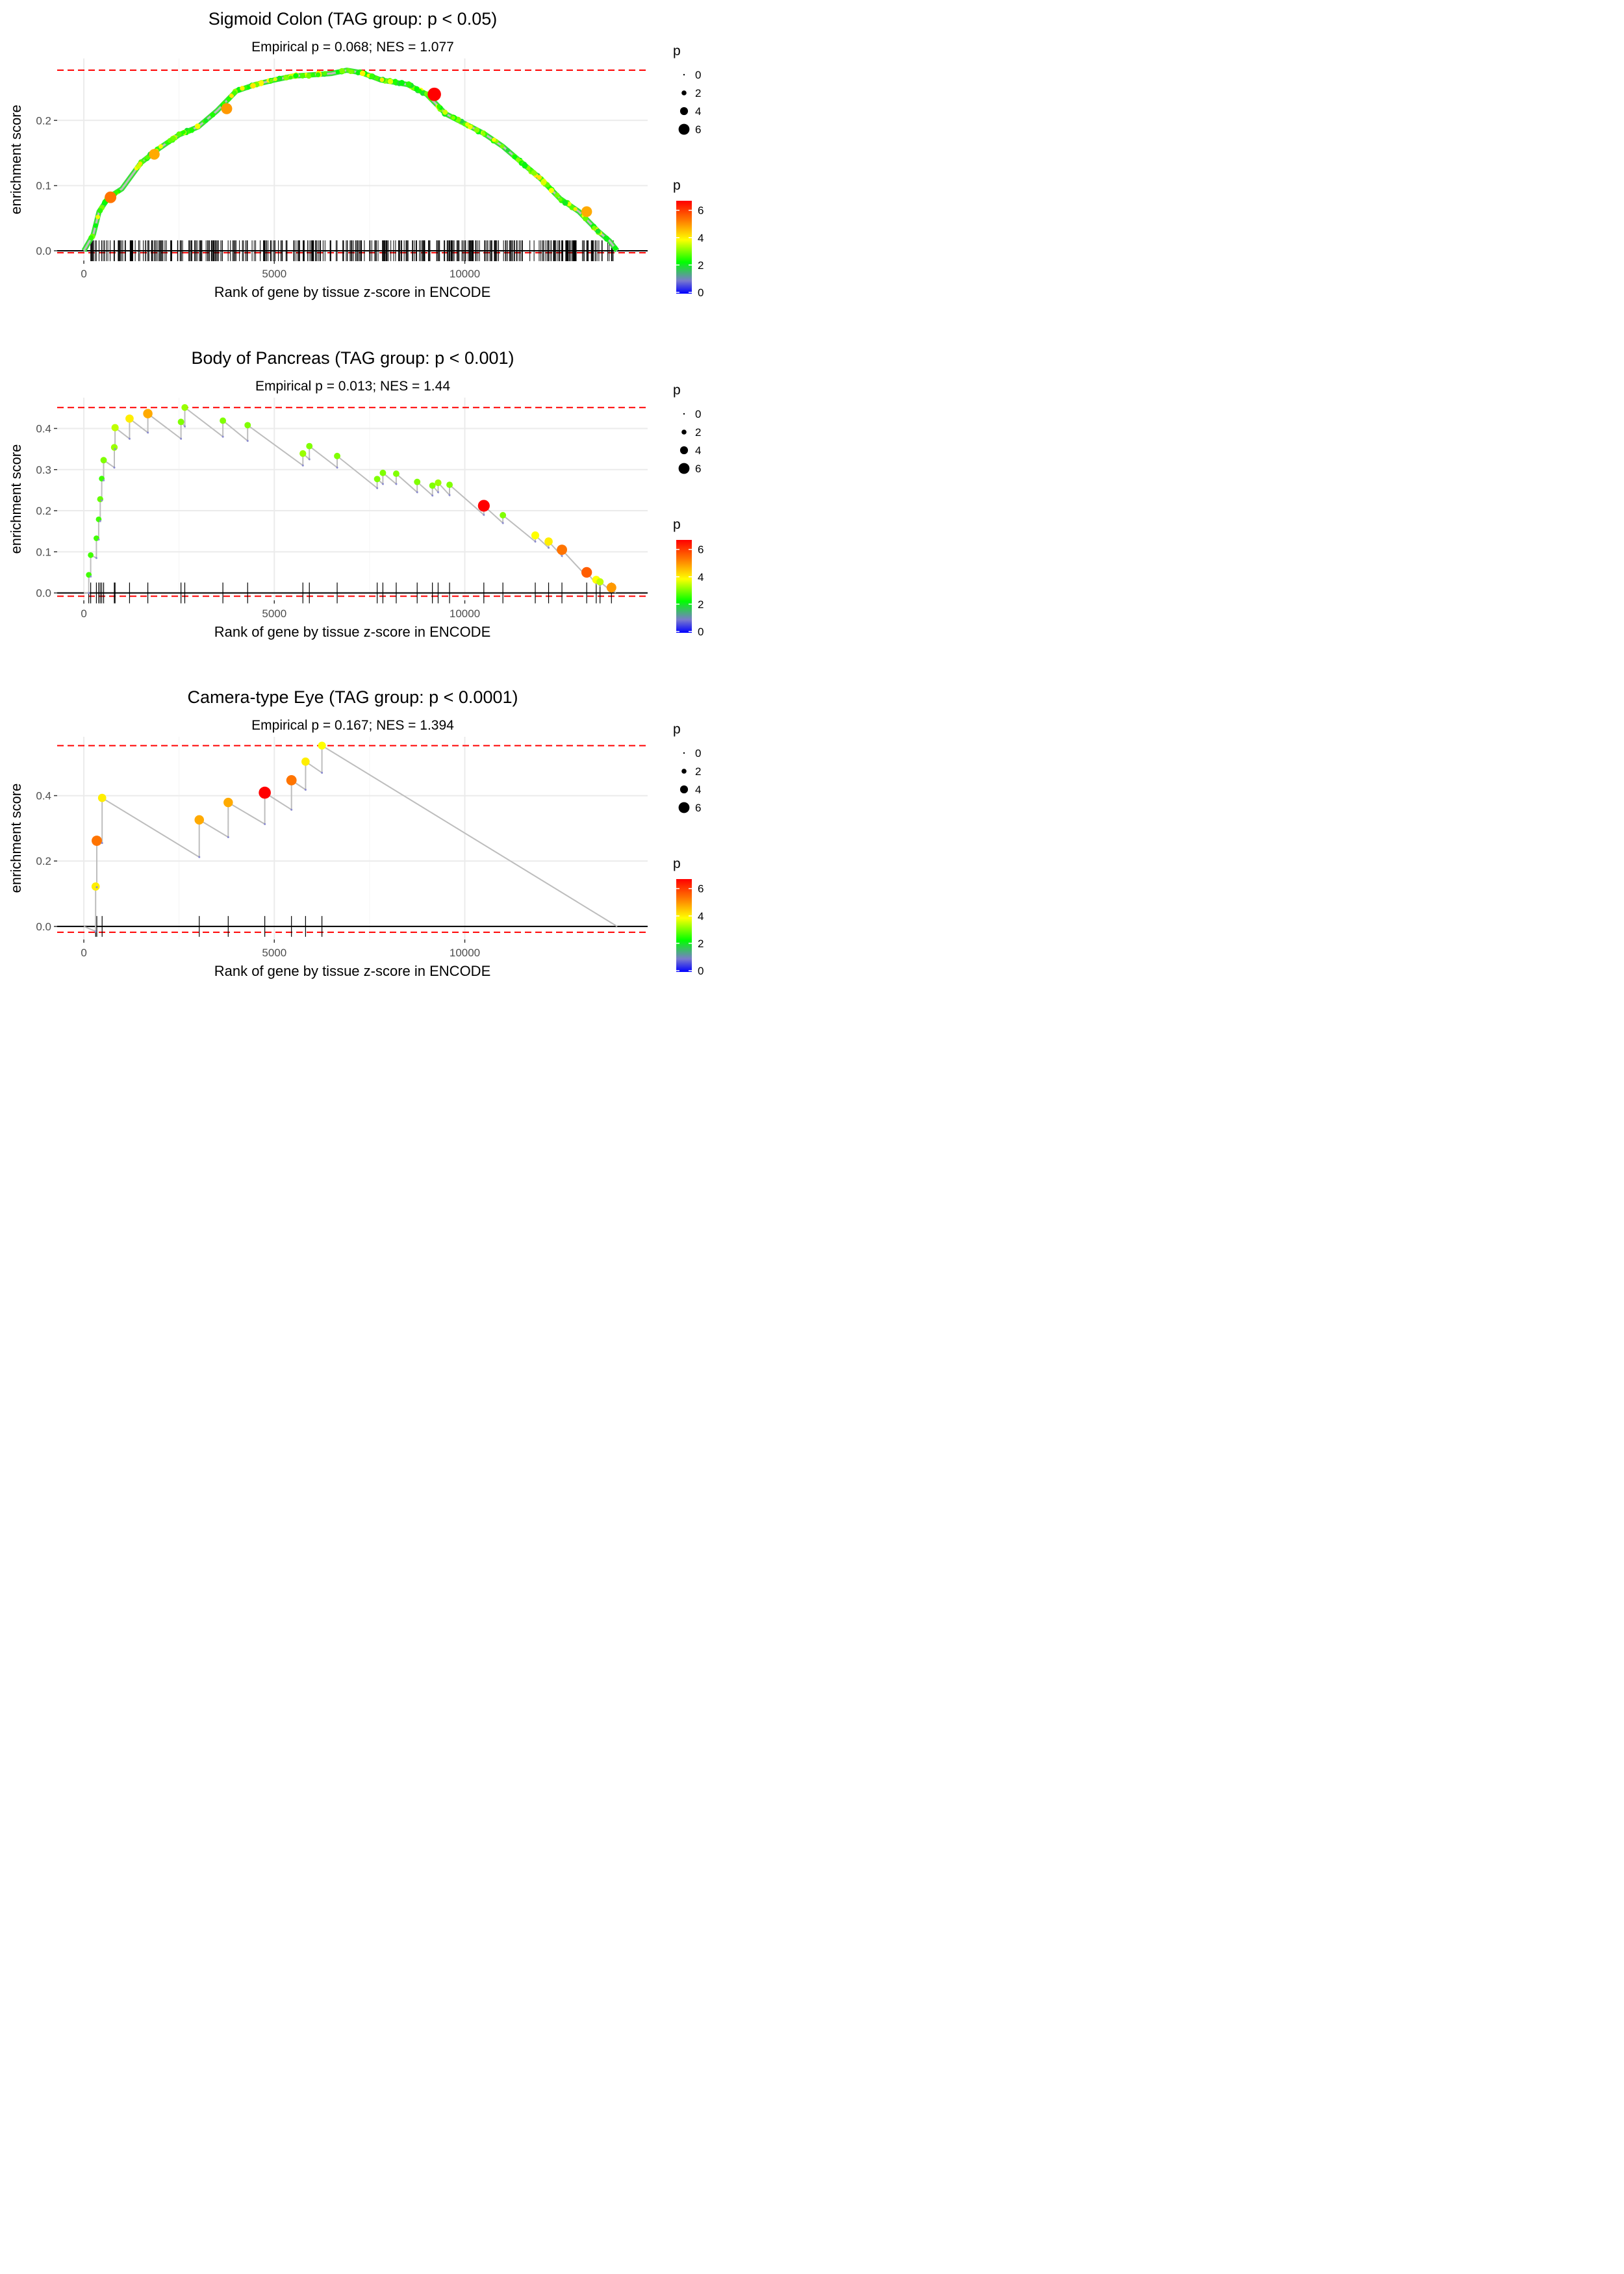 The image size is (1624, 2274). Describe the element at coordinates (684, 247) in the screenshot. I see `color-bar` at that location.